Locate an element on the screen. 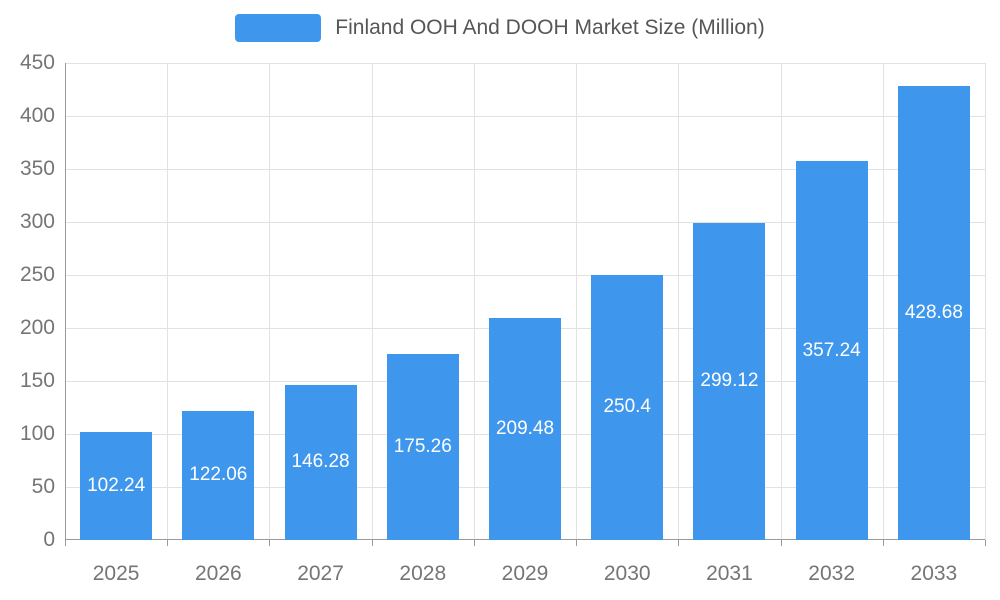  bar-value-label: 102.24 is located at coordinates (116, 485).